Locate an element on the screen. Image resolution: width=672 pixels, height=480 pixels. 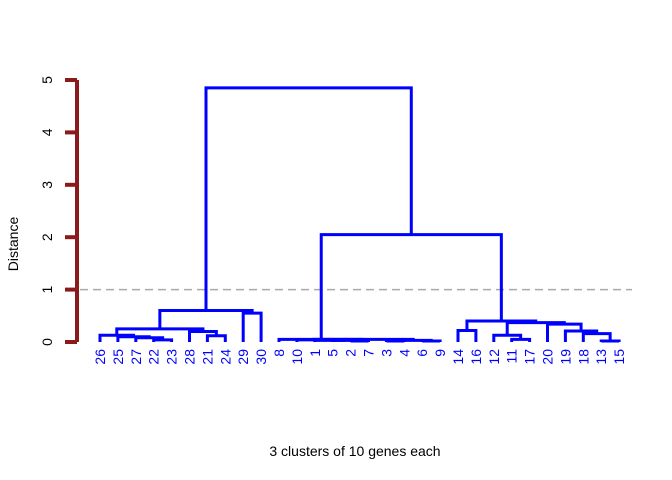
leaf-label: 13 is located at coordinates (601, 357).